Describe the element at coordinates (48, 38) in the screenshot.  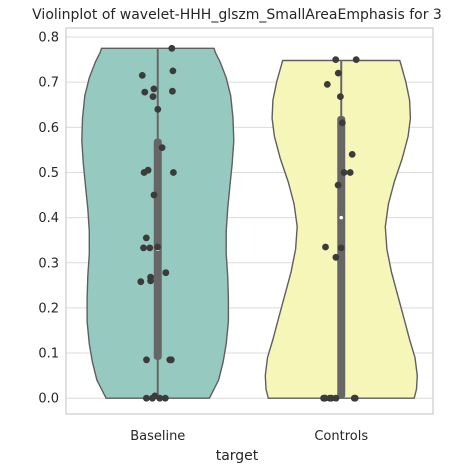
I see `y-tick-label: 0.8` at that location.